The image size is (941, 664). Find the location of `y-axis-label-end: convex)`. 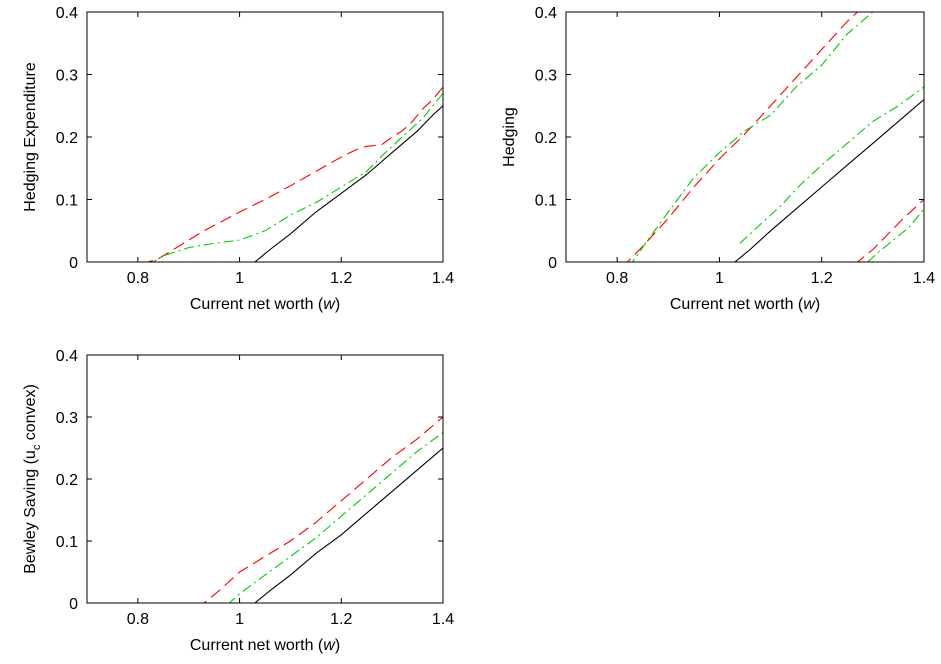

y-axis-label-end: convex) is located at coordinates (30, 414).